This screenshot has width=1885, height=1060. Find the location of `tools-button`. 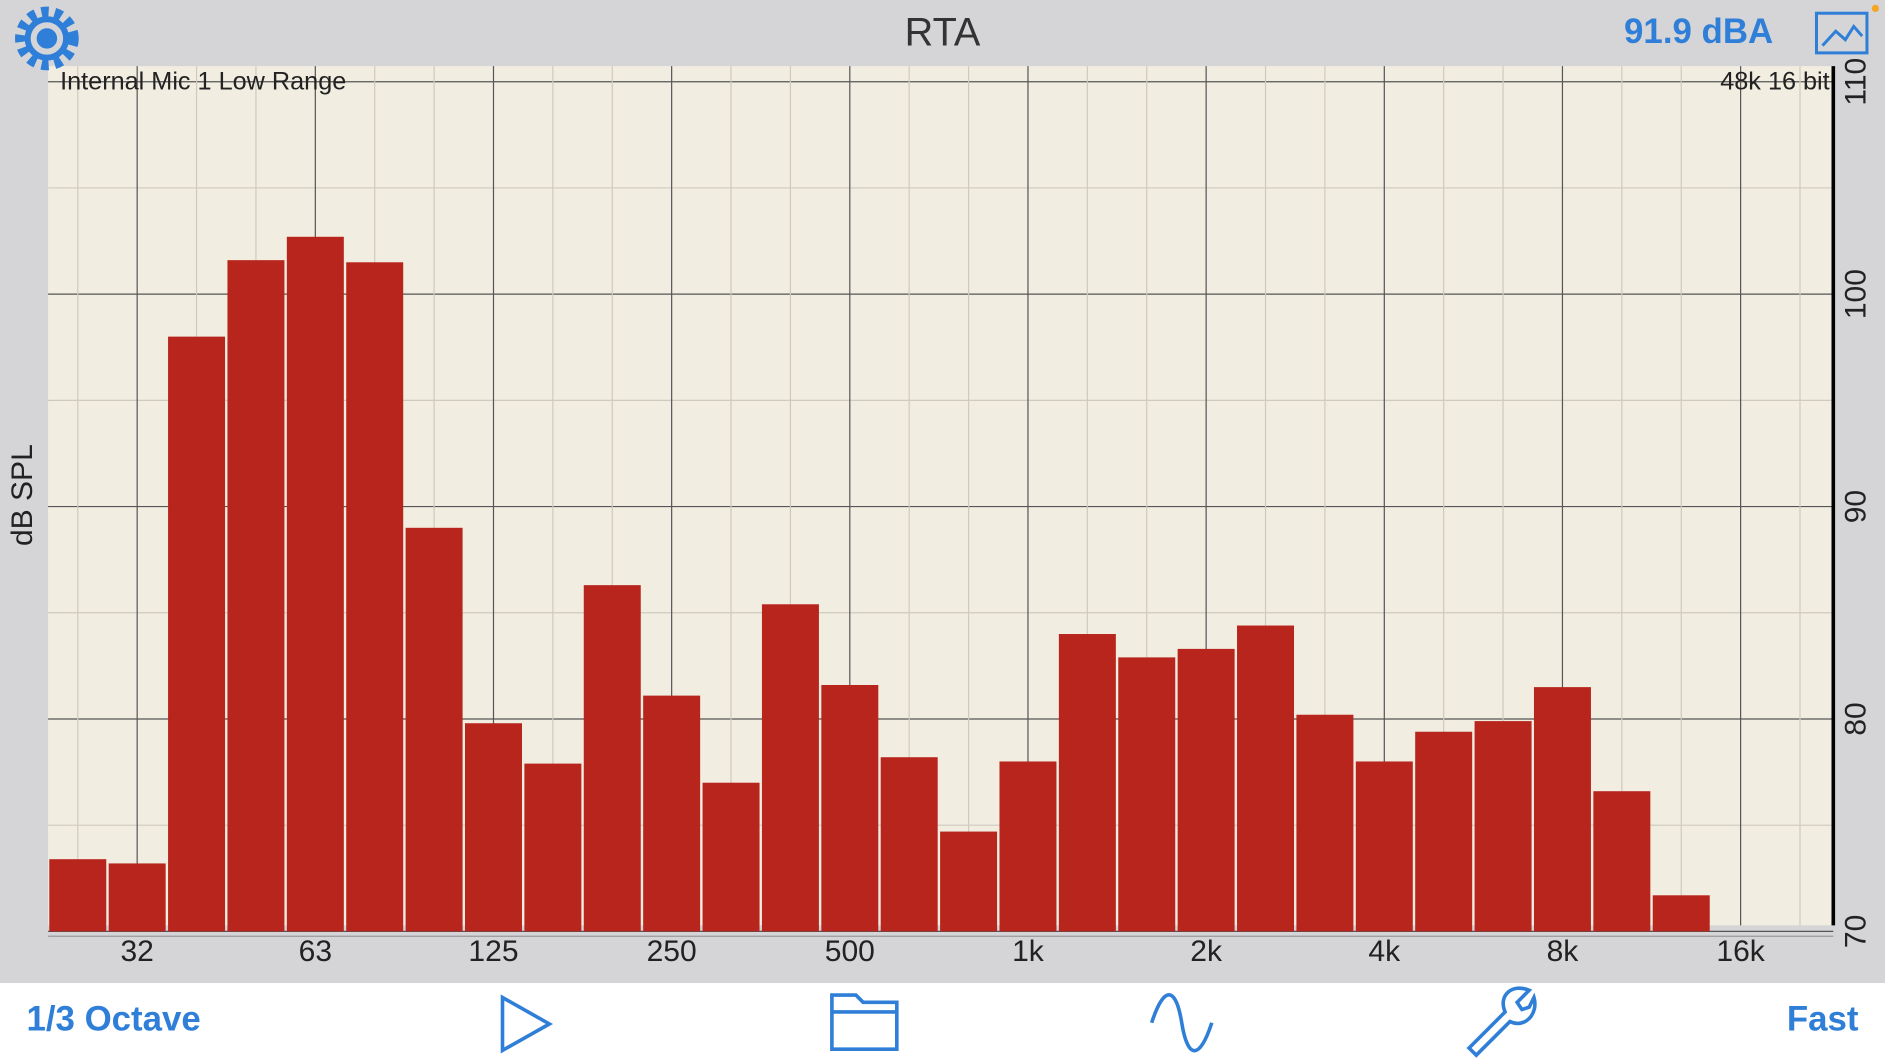

tools-button is located at coordinates (1501, 1022).